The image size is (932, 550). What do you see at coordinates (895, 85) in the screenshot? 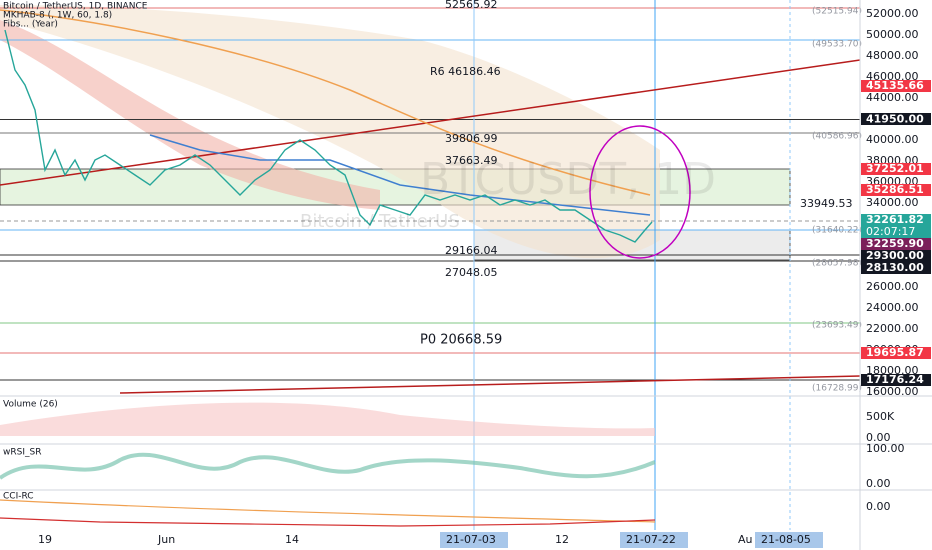
I see `price-tag: 45135.66` at bounding box center [895, 85].